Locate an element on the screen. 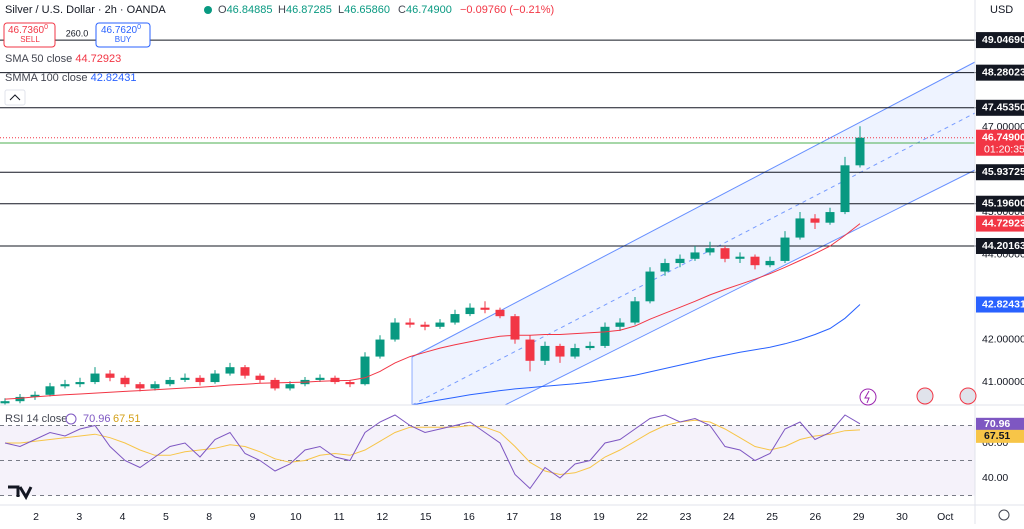 The width and height of the screenshot is (1024, 529). rsi-label: 67.51 is located at coordinates (997, 436).